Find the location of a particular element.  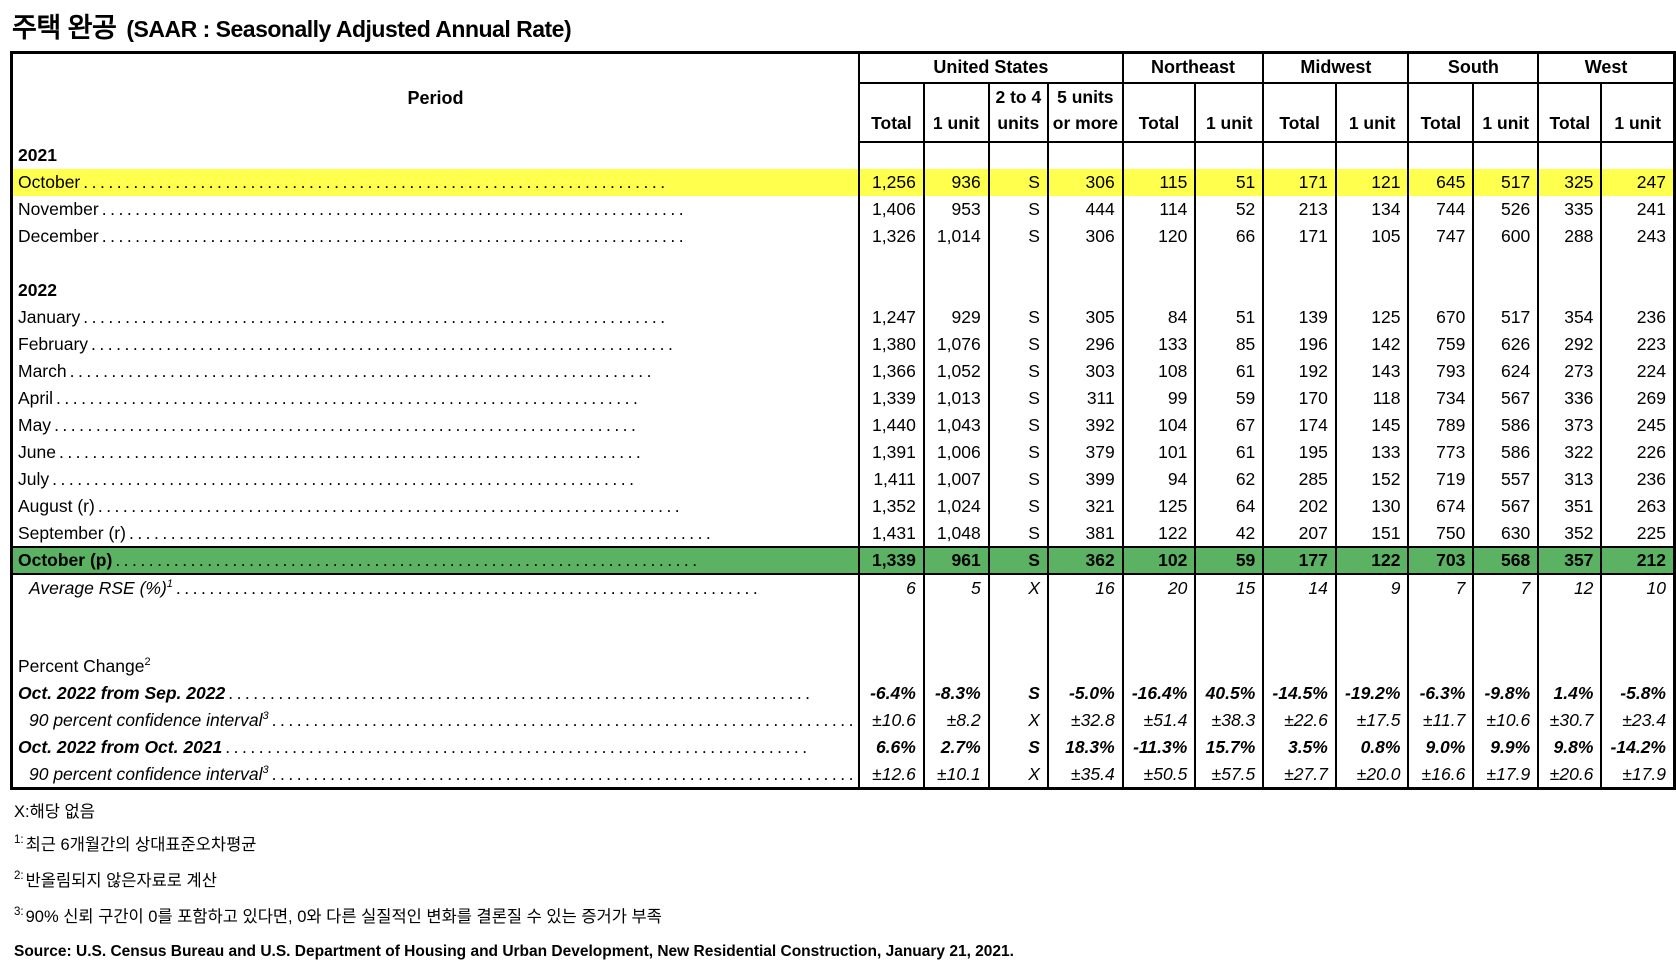

value-cell: 1,006 is located at coordinates (955, 452).